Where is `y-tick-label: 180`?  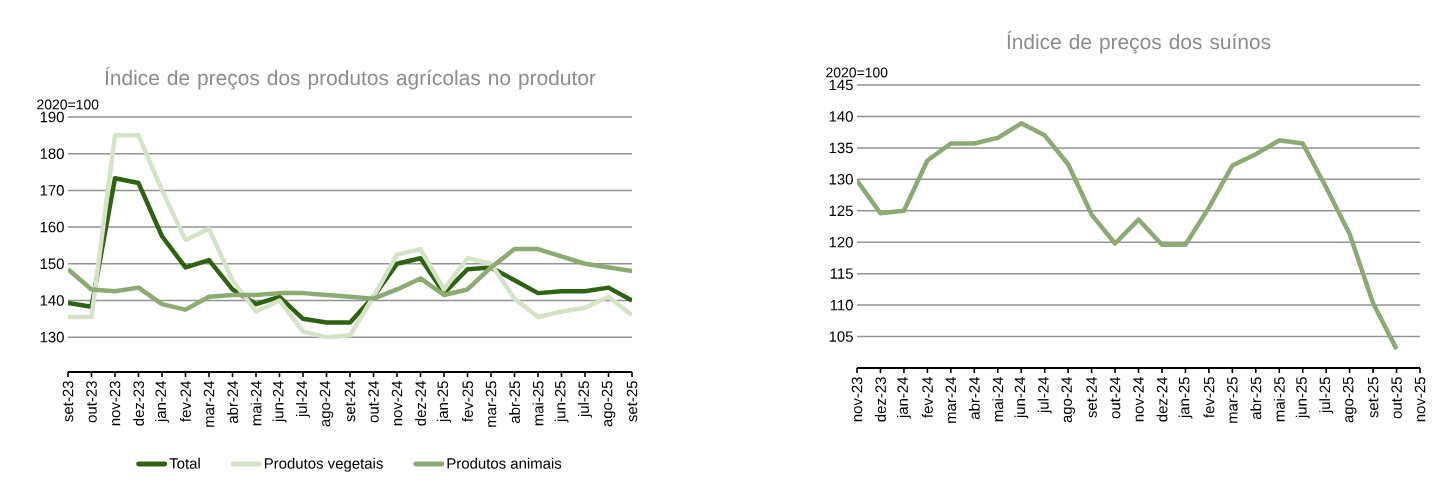 y-tick-label: 180 is located at coordinates (52, 153).